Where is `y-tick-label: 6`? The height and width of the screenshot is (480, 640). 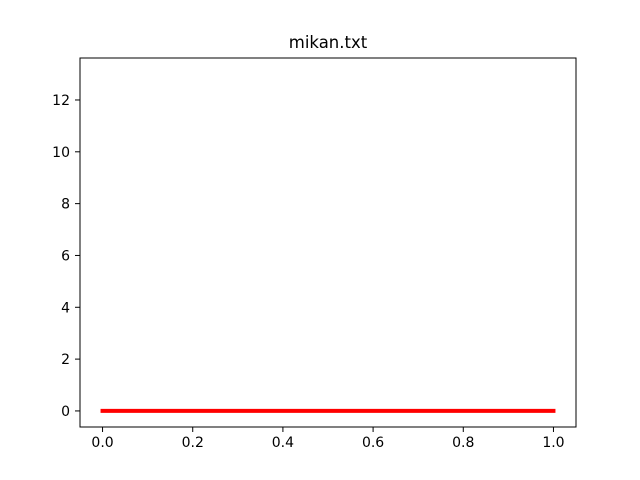
y-tick-label: 6 is located at coordinates (65, 256).